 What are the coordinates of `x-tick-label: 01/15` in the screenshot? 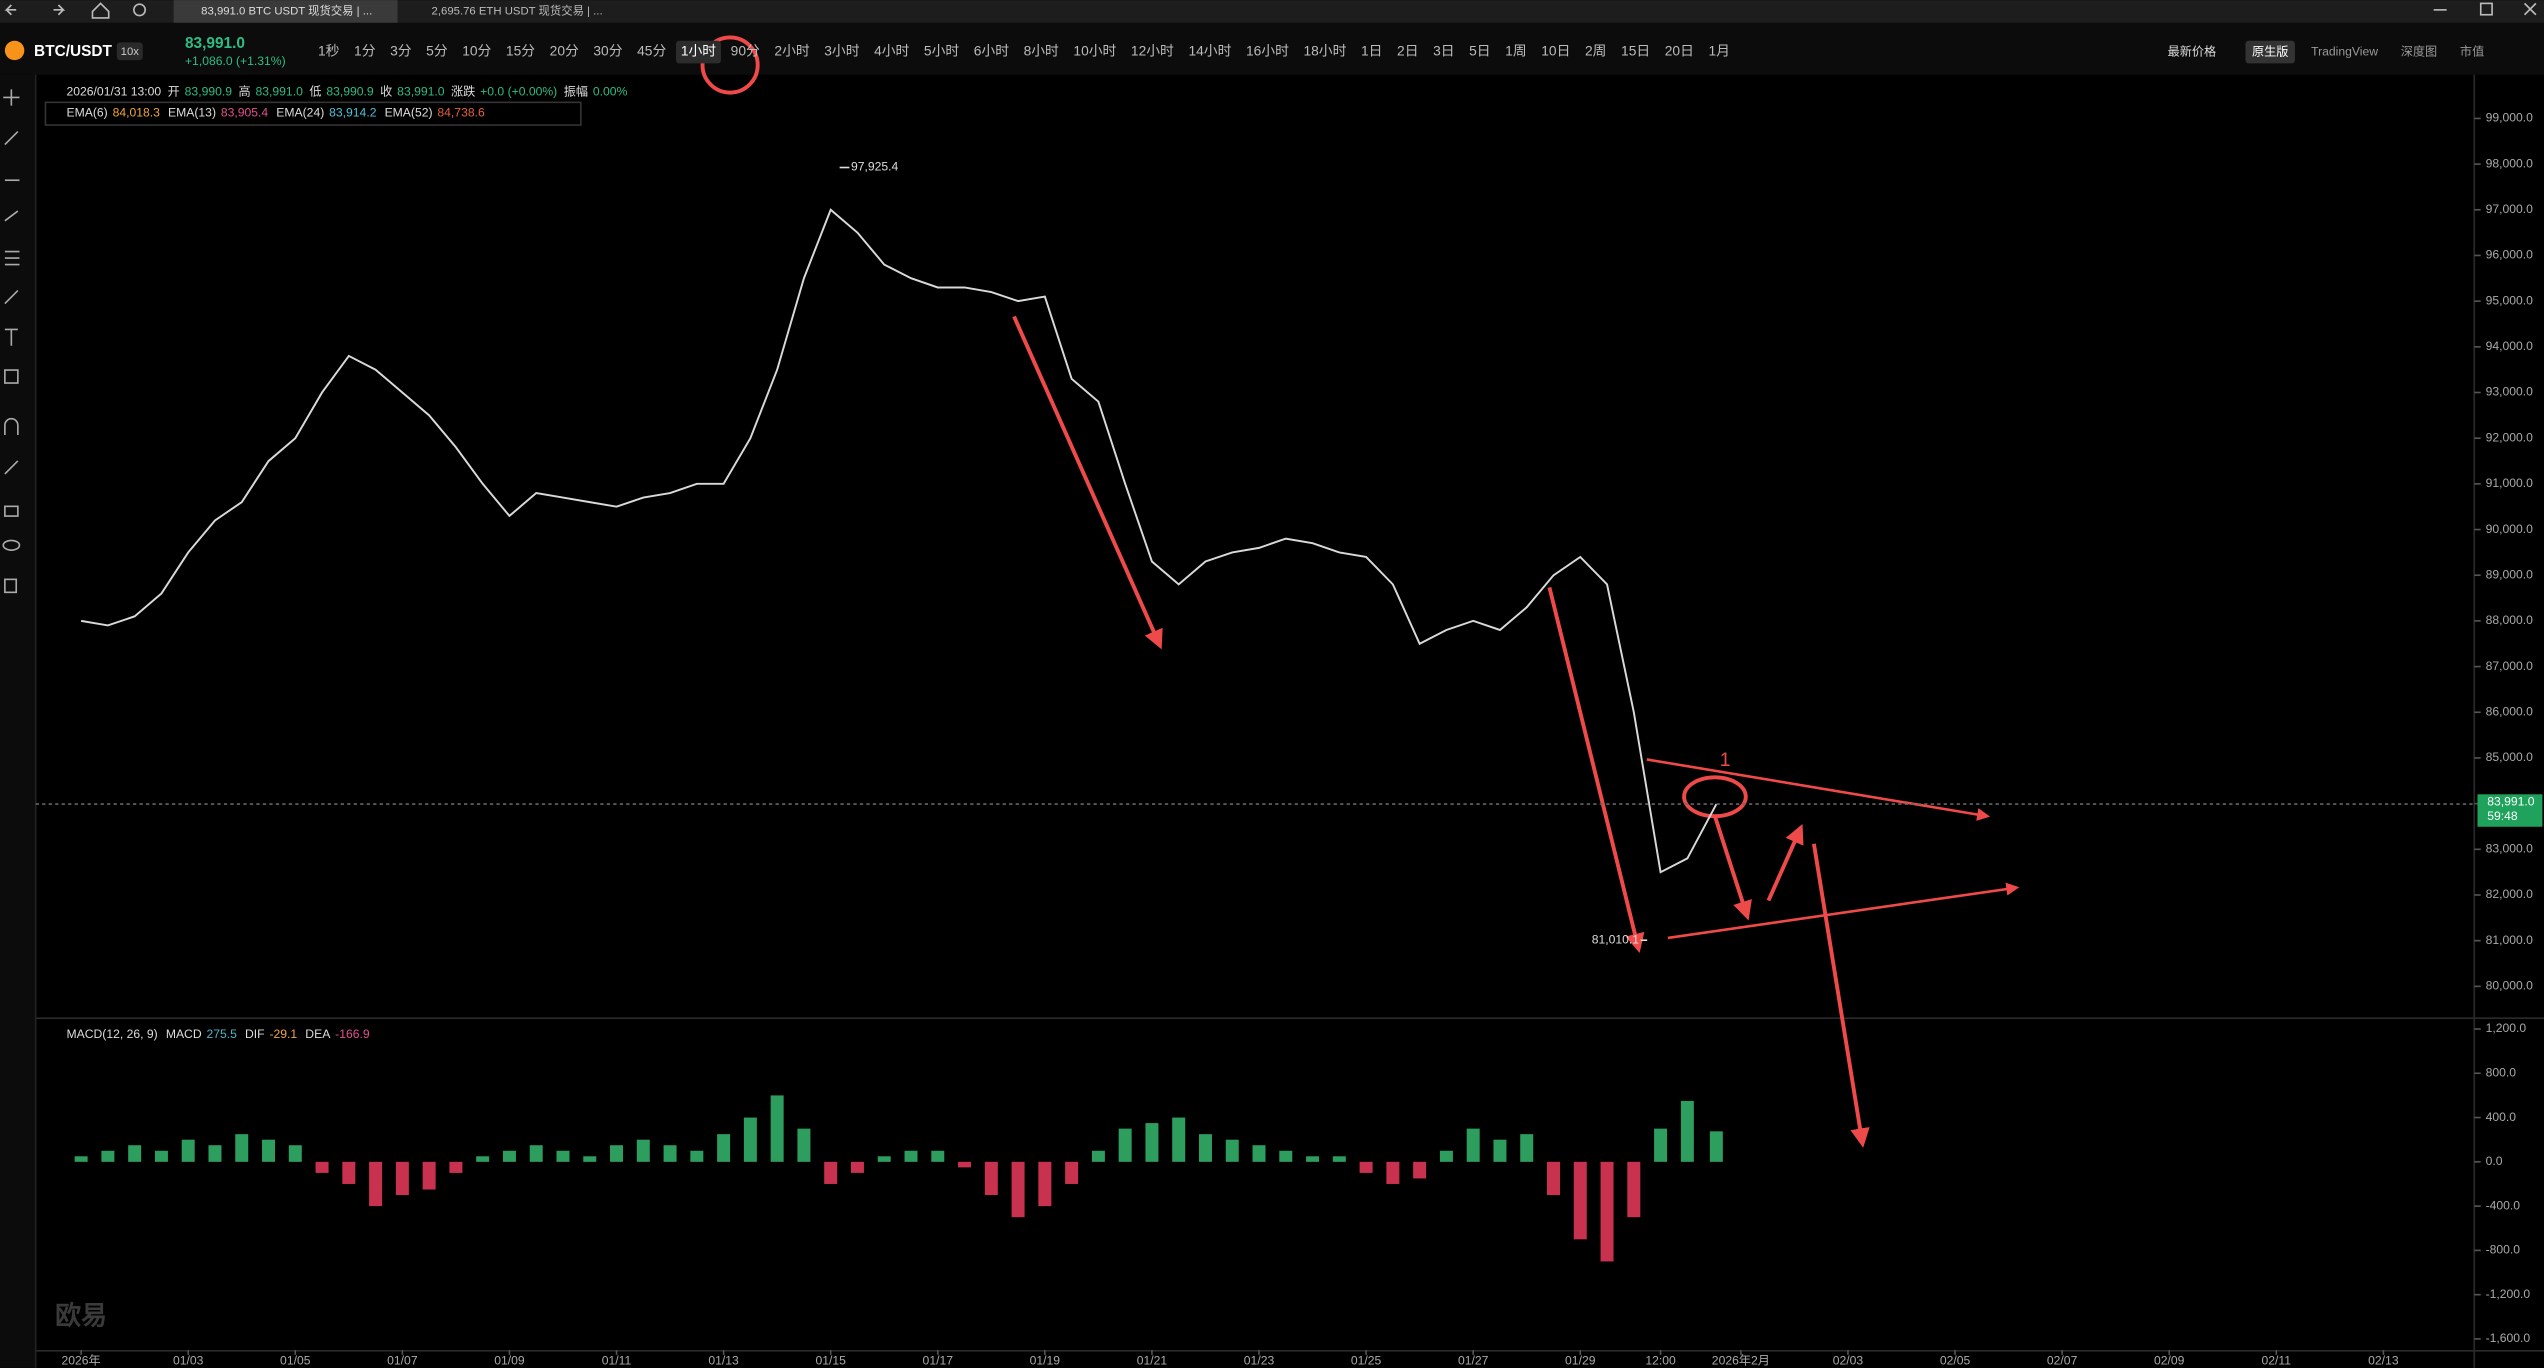 It's located at (830, 1361).